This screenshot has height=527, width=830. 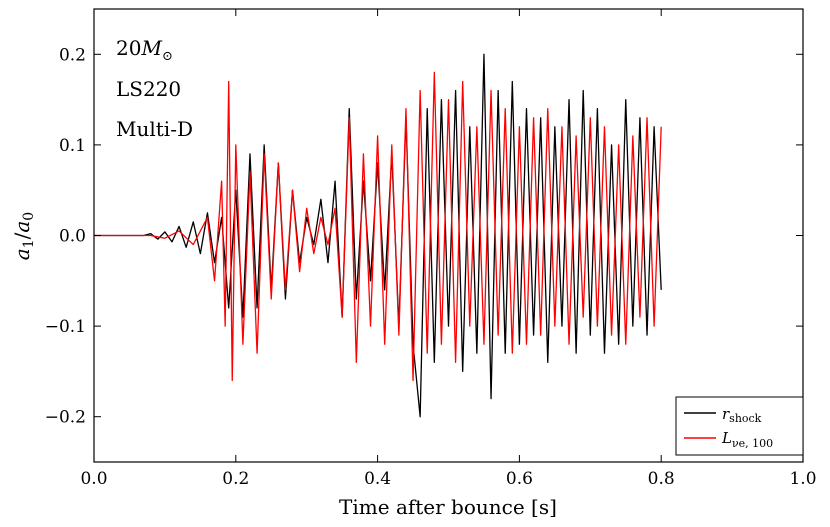 I want to click on x-tick-label: 0.6, so click(x=519, y=479).